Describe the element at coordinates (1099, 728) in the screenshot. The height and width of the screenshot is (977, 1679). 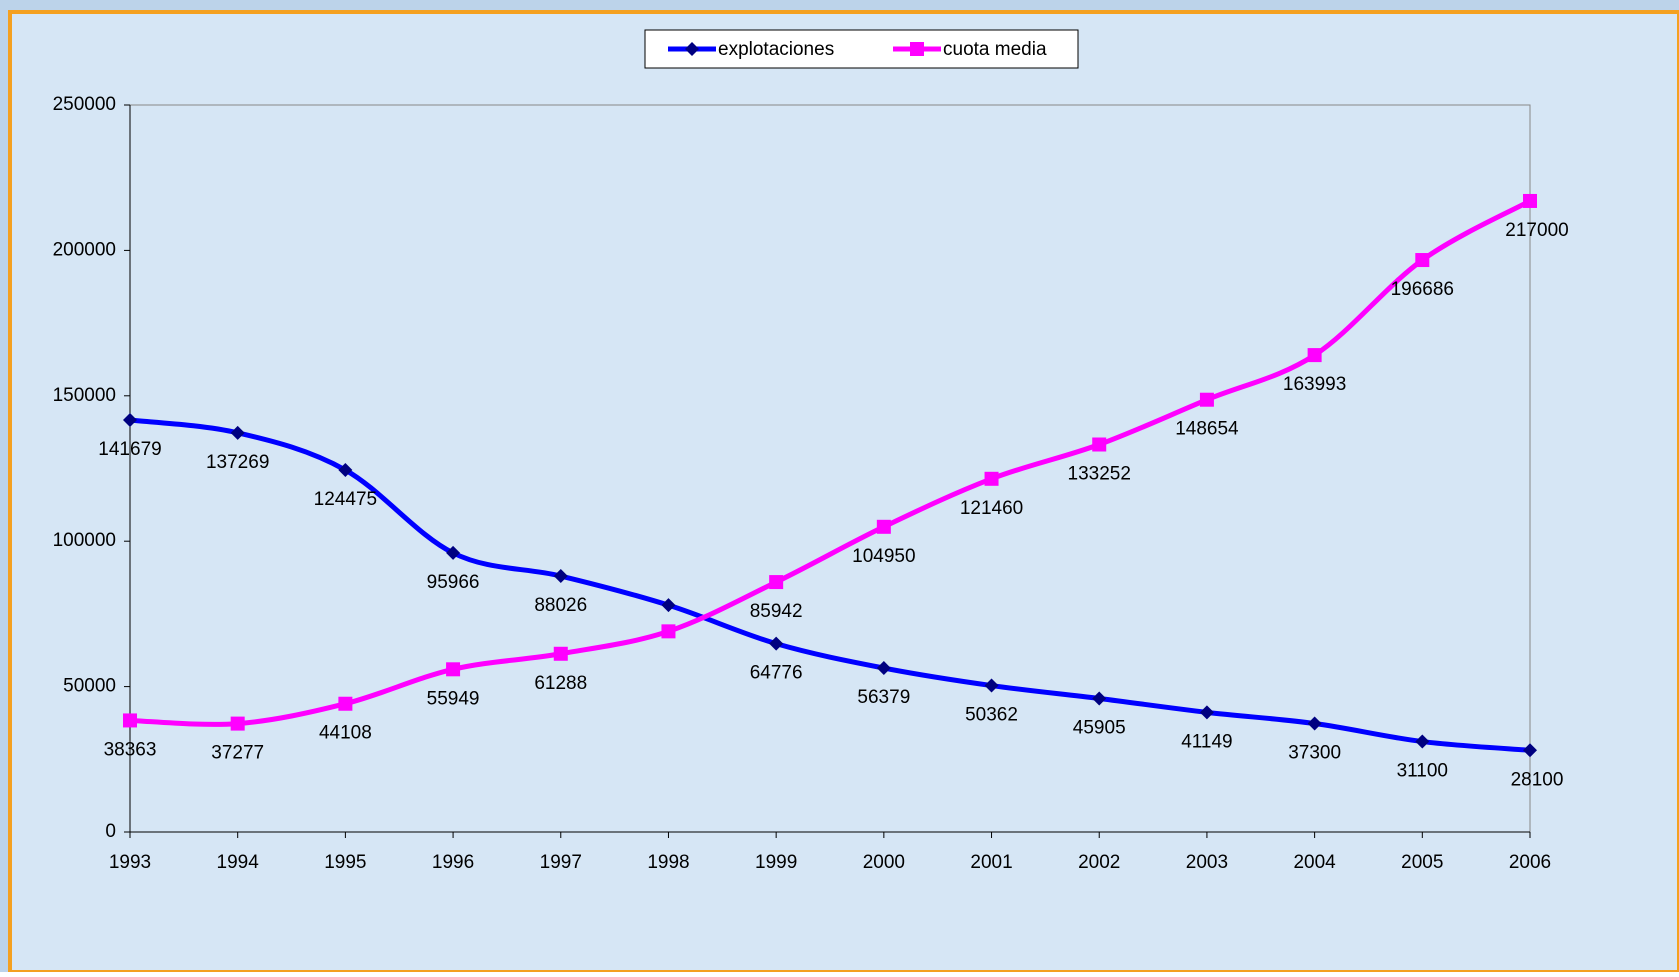
I see `data-label: 45905` at that location.